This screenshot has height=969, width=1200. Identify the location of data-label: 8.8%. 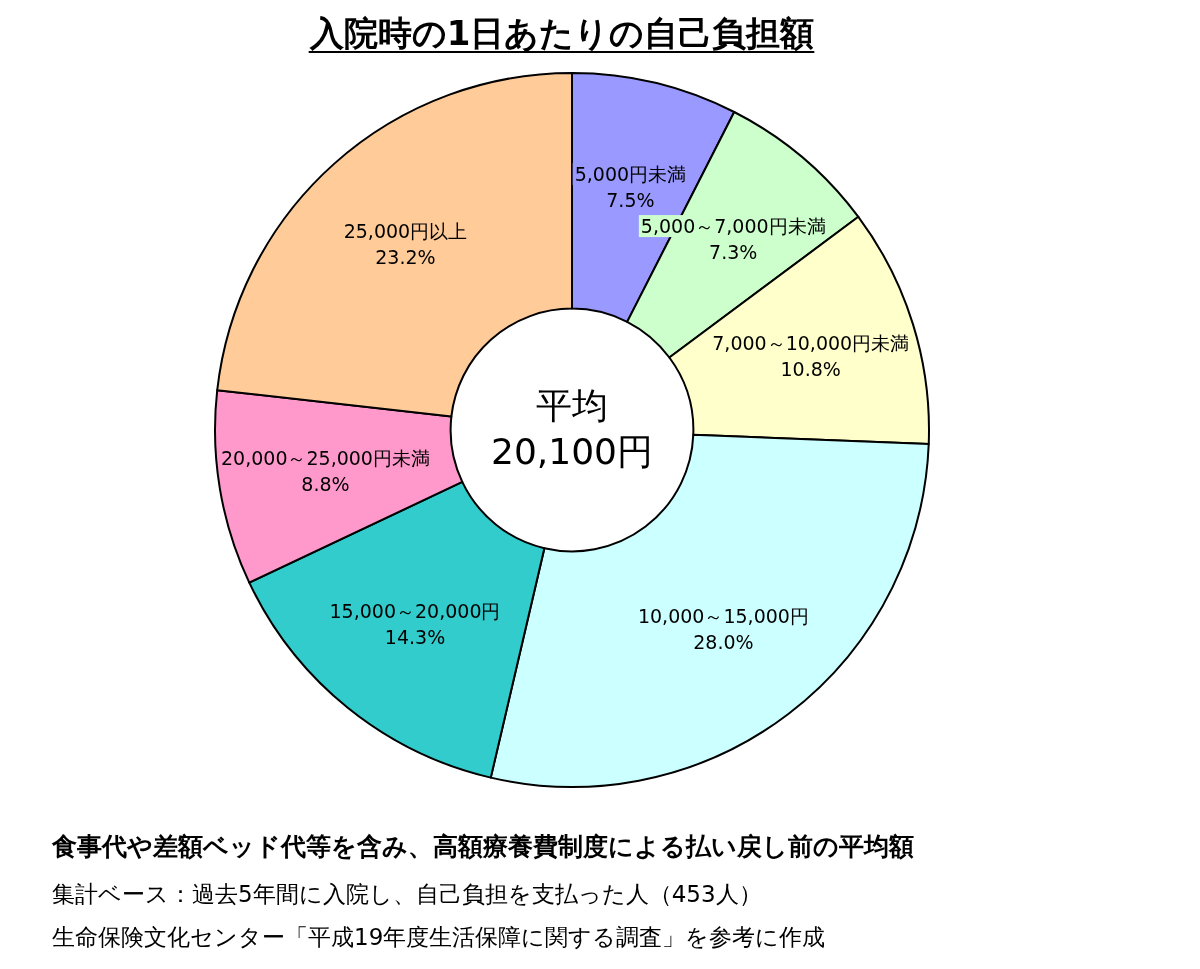
(325, 484).